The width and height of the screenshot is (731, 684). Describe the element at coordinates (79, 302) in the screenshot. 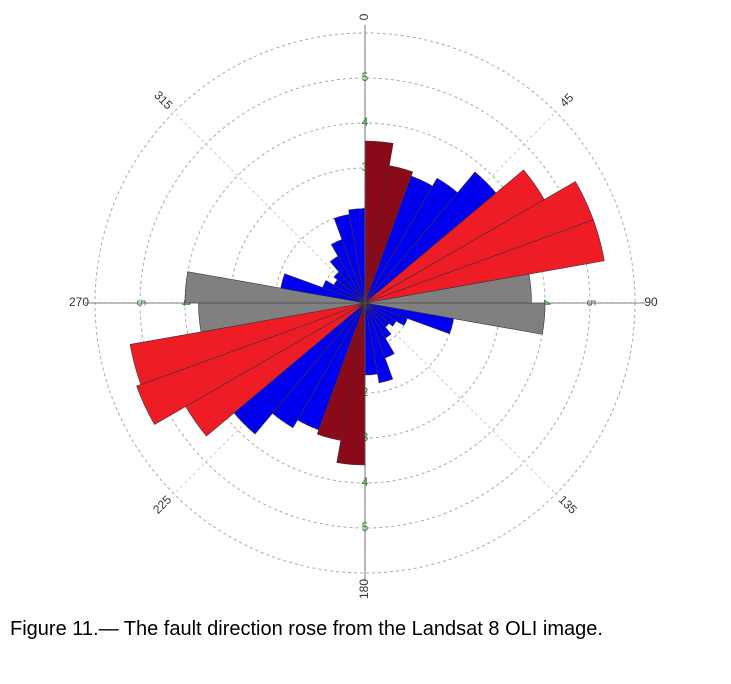

I see `angle-label: 270` at that location.